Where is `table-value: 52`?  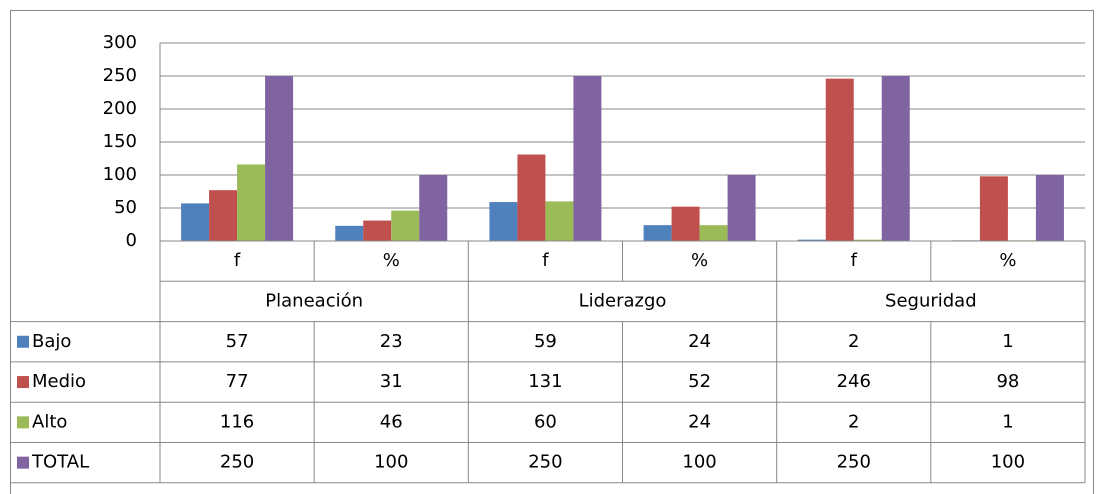 table-value: 52 is located at coordinates (699, 381).